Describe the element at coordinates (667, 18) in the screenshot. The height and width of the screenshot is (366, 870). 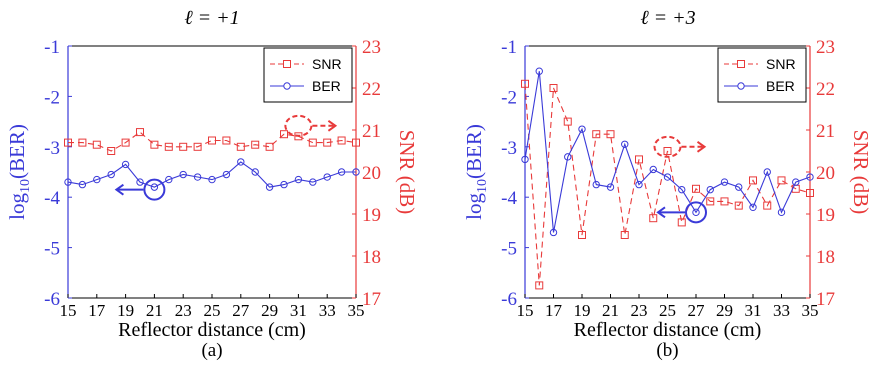
I see `chart-title: ℓ = +3` at that location.